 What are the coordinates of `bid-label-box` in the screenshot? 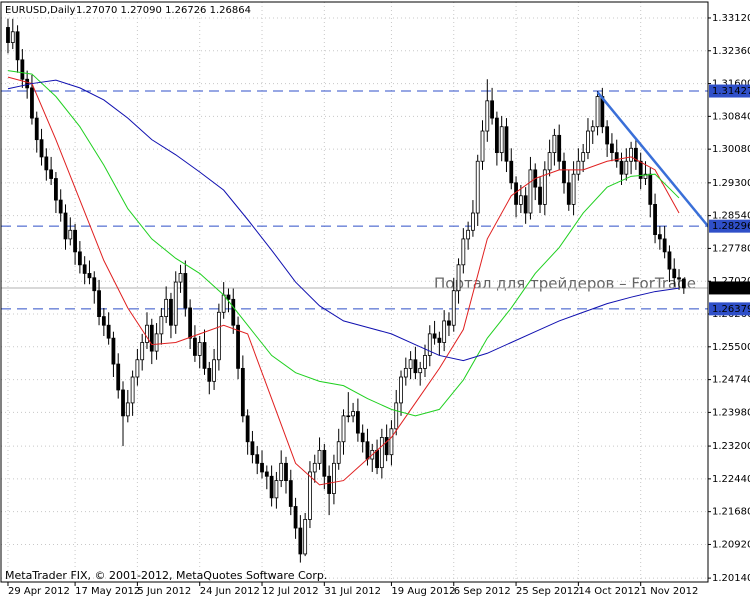 It's located at (729, 288).